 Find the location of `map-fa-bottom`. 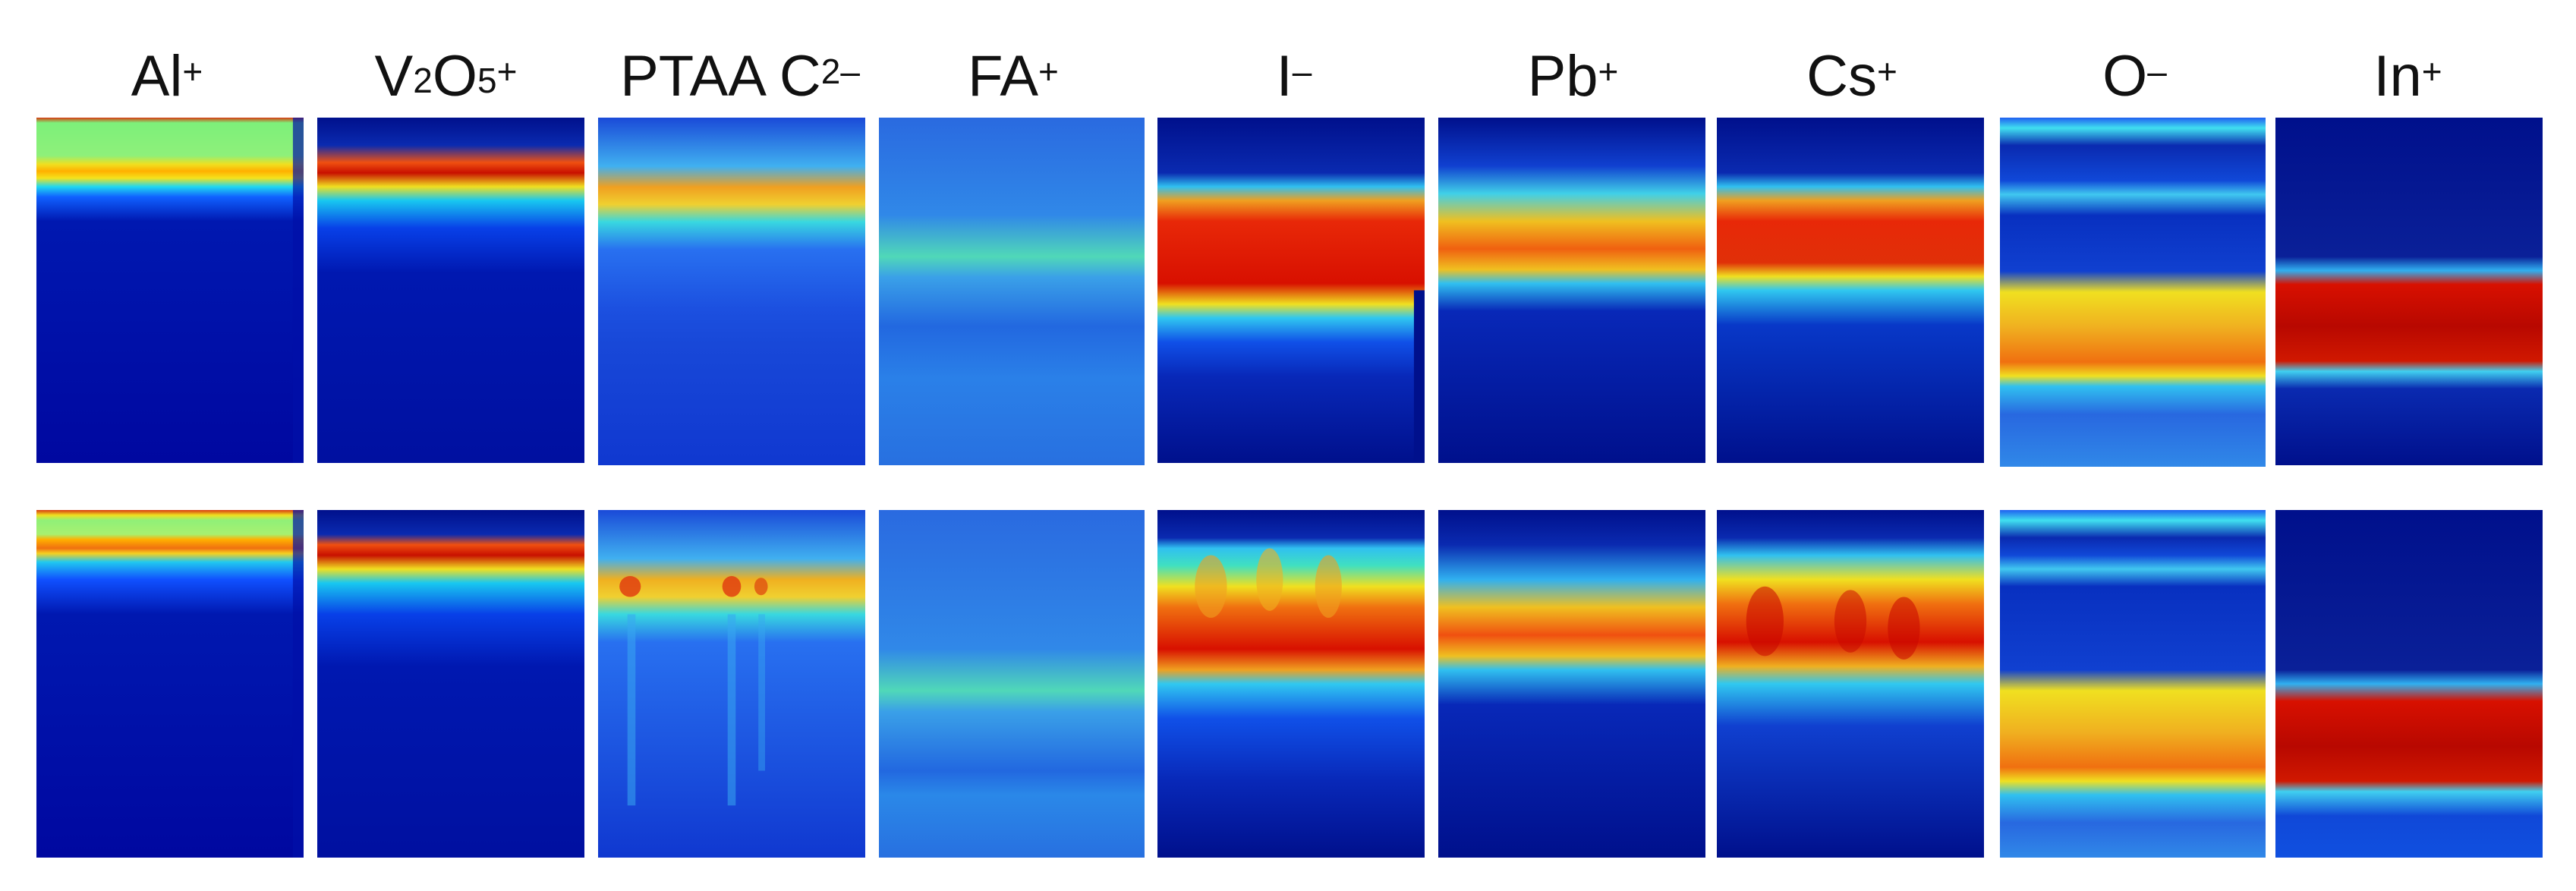

map-fa-bottom is located at coordinates (1012, 684).